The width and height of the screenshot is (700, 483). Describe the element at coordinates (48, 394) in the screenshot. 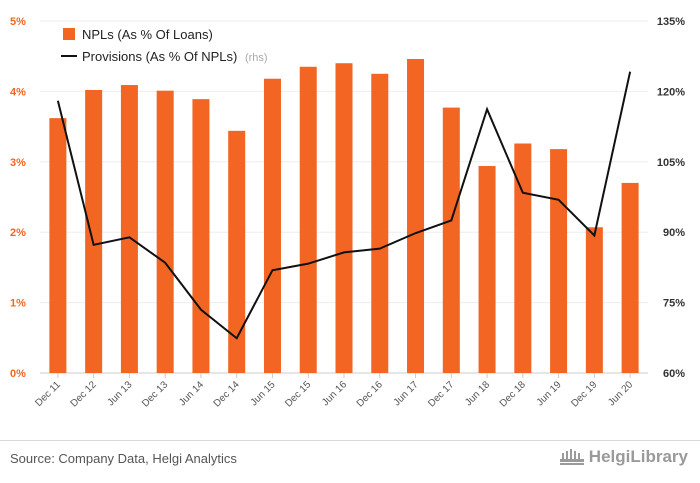

I see `x-tick-label: Dec 11` at that location.